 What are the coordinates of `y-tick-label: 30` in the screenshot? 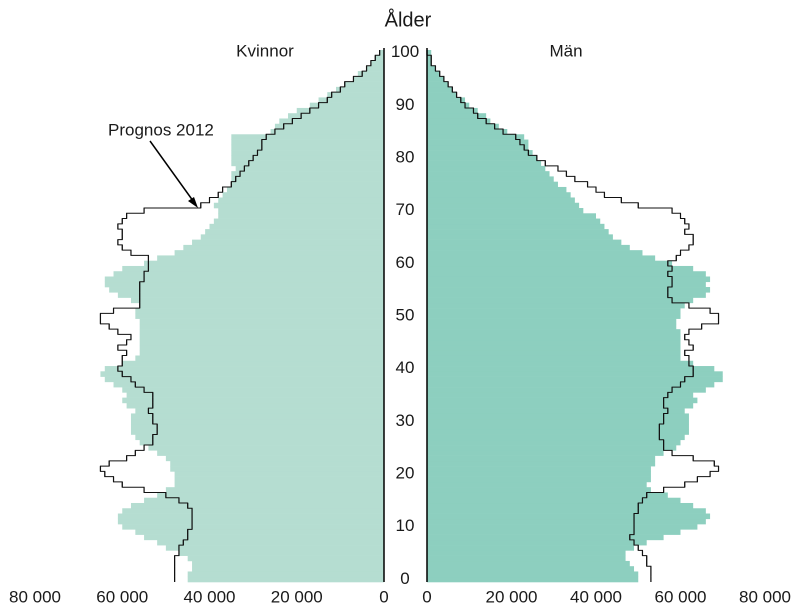 It's located at (405, 420).